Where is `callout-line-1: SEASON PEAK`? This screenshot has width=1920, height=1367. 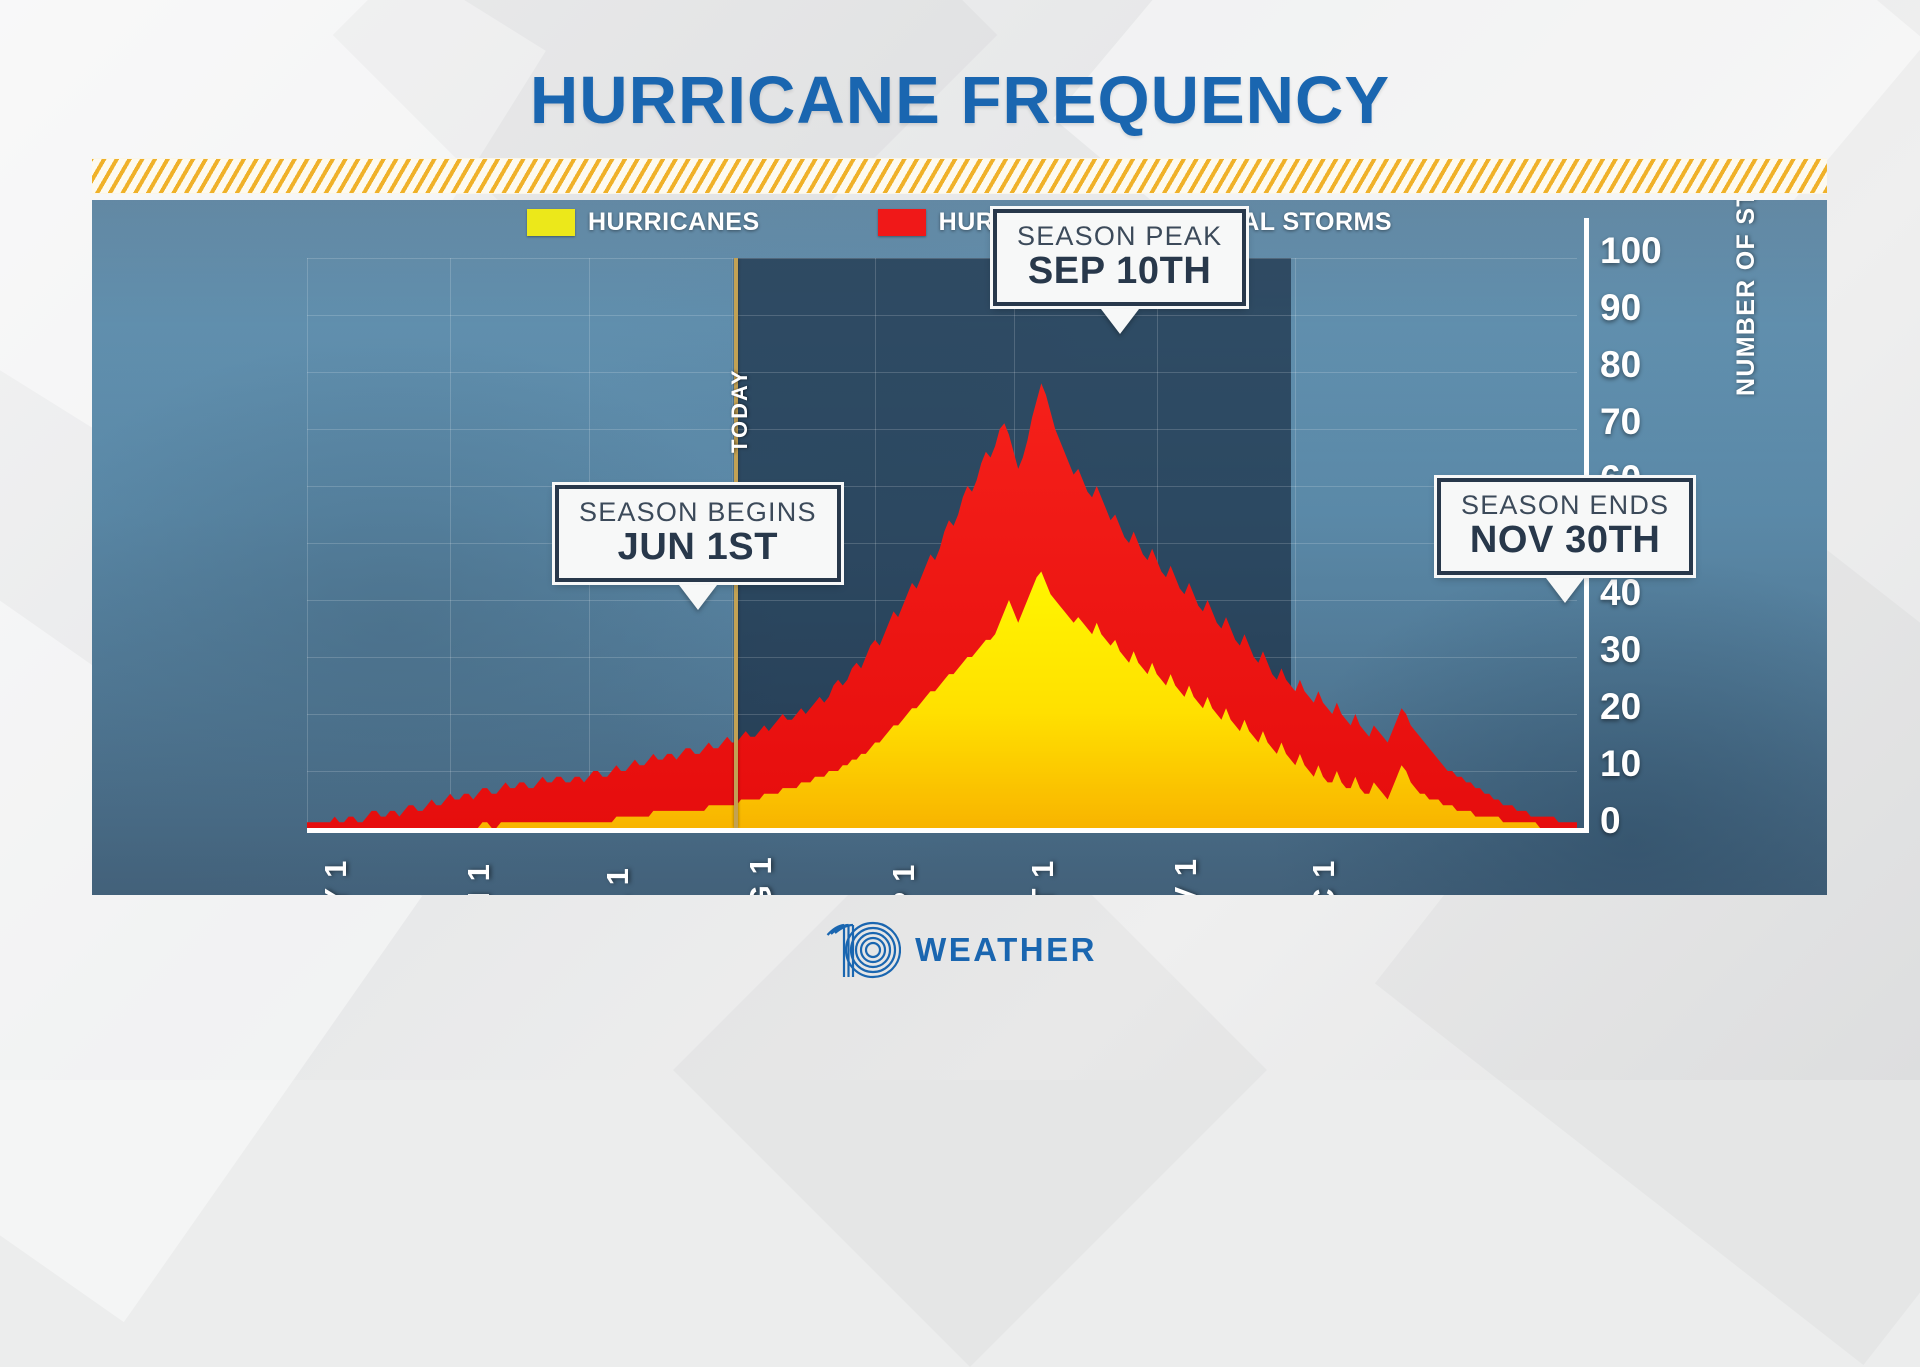 callout-line-1: SEASON PEAK is located at coordinates (1120, 236).